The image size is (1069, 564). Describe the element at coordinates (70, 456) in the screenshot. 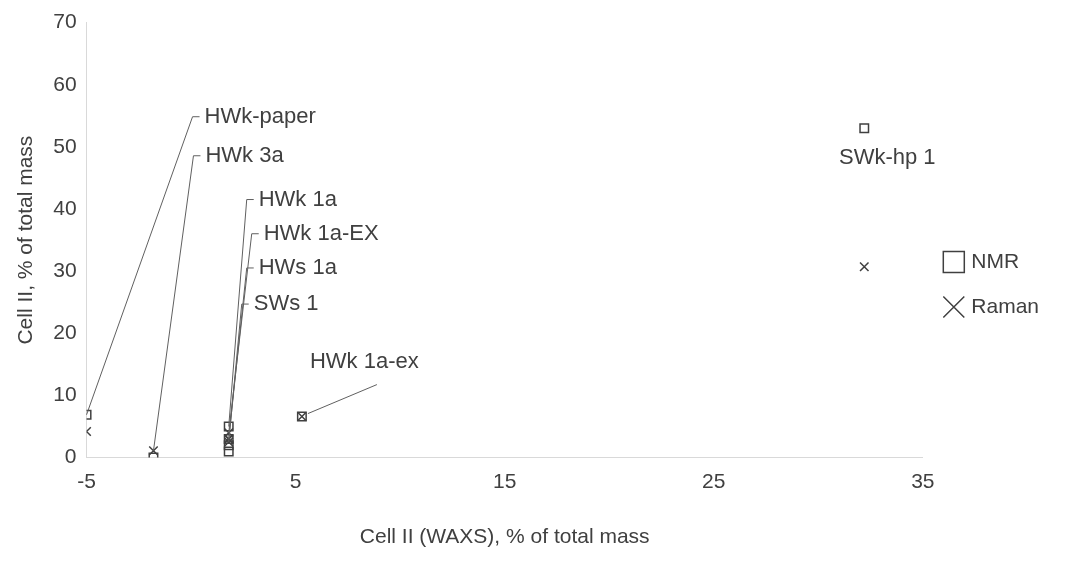

I see `y-tick-label: 0` at that location.